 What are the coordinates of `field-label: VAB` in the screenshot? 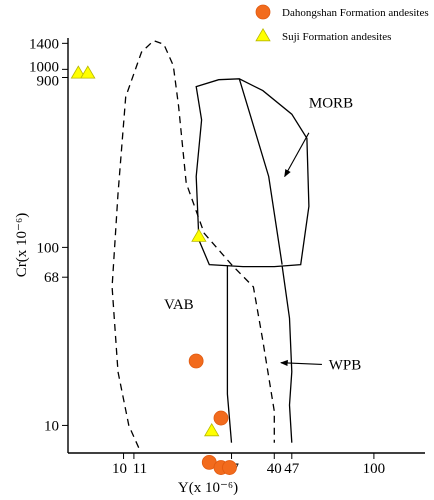 It's located at (179, 305).